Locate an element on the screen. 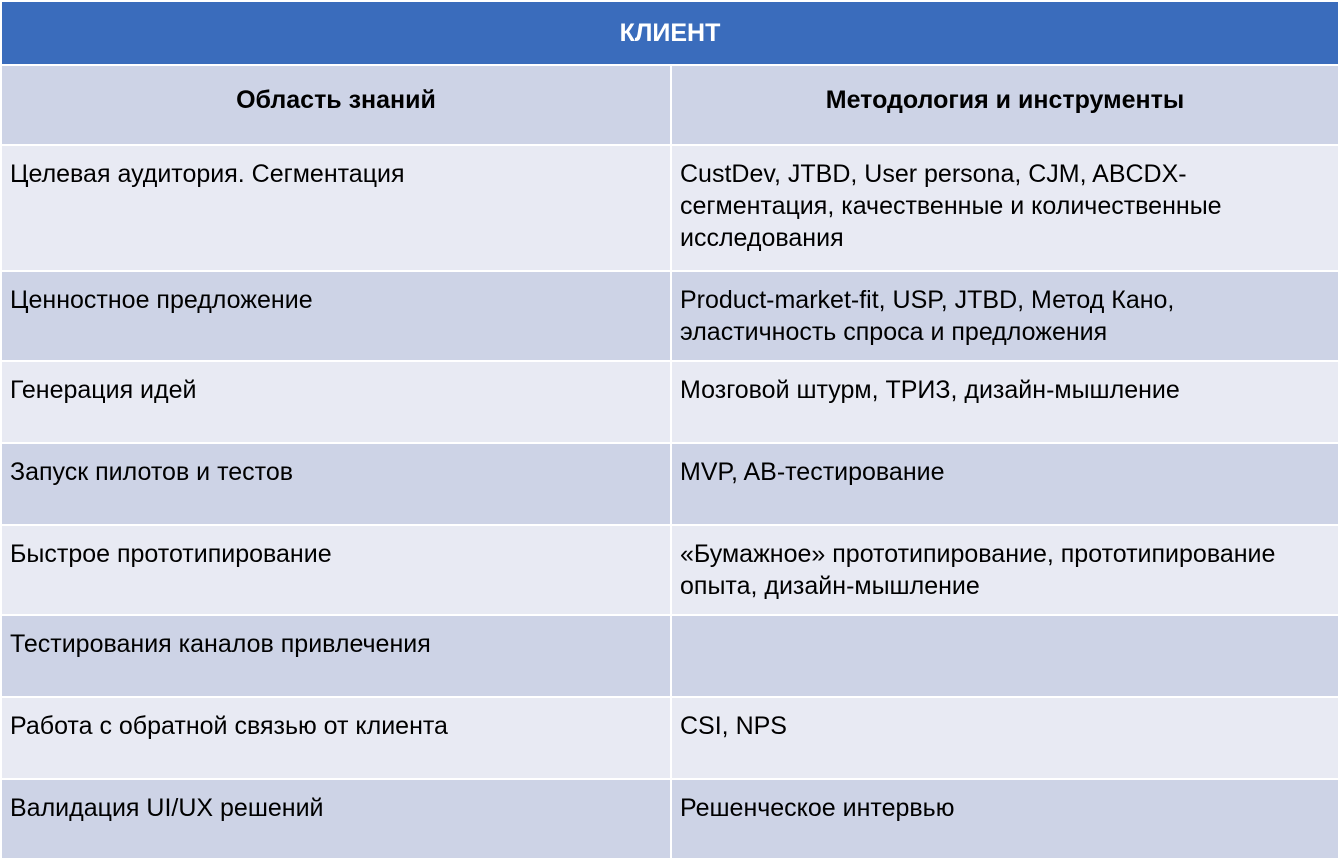 This screenshot has height=859, width=1338. header-methods: Методология и инструменты is located at coordinates (1004, 105).